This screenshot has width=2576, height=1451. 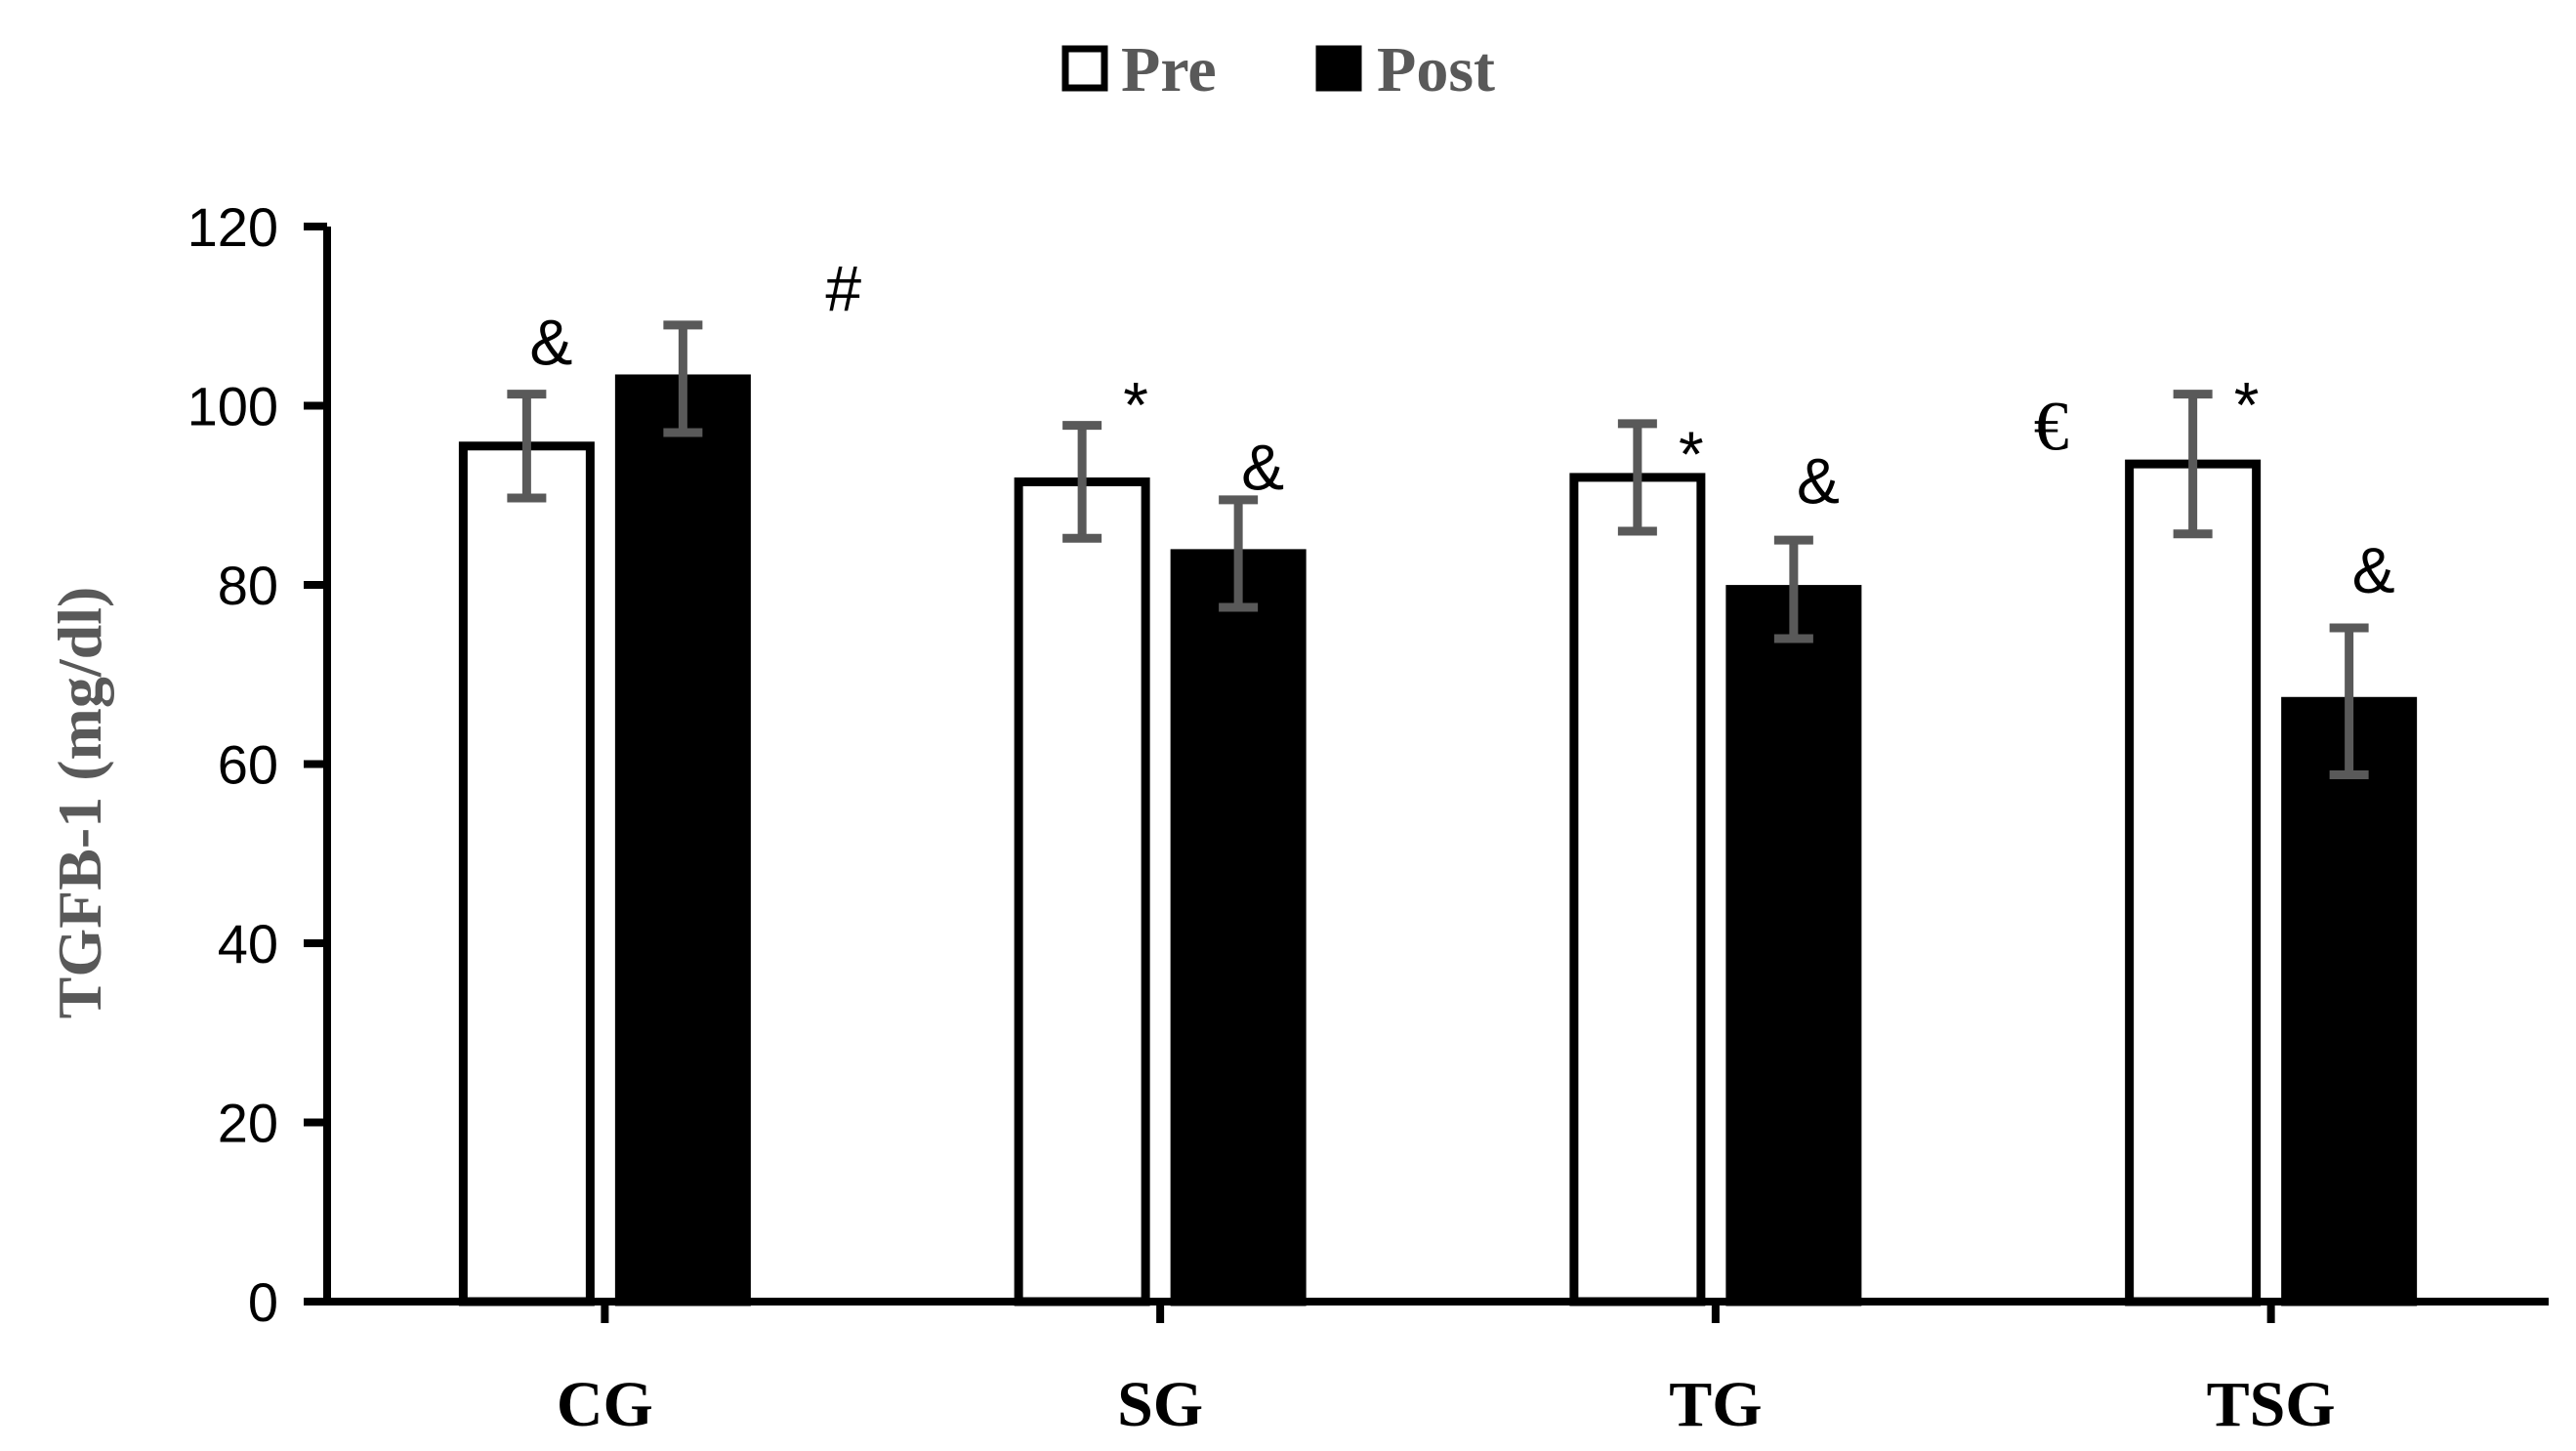 I want to click on y-tick-label-60: 60, so click(x=248, y=765).